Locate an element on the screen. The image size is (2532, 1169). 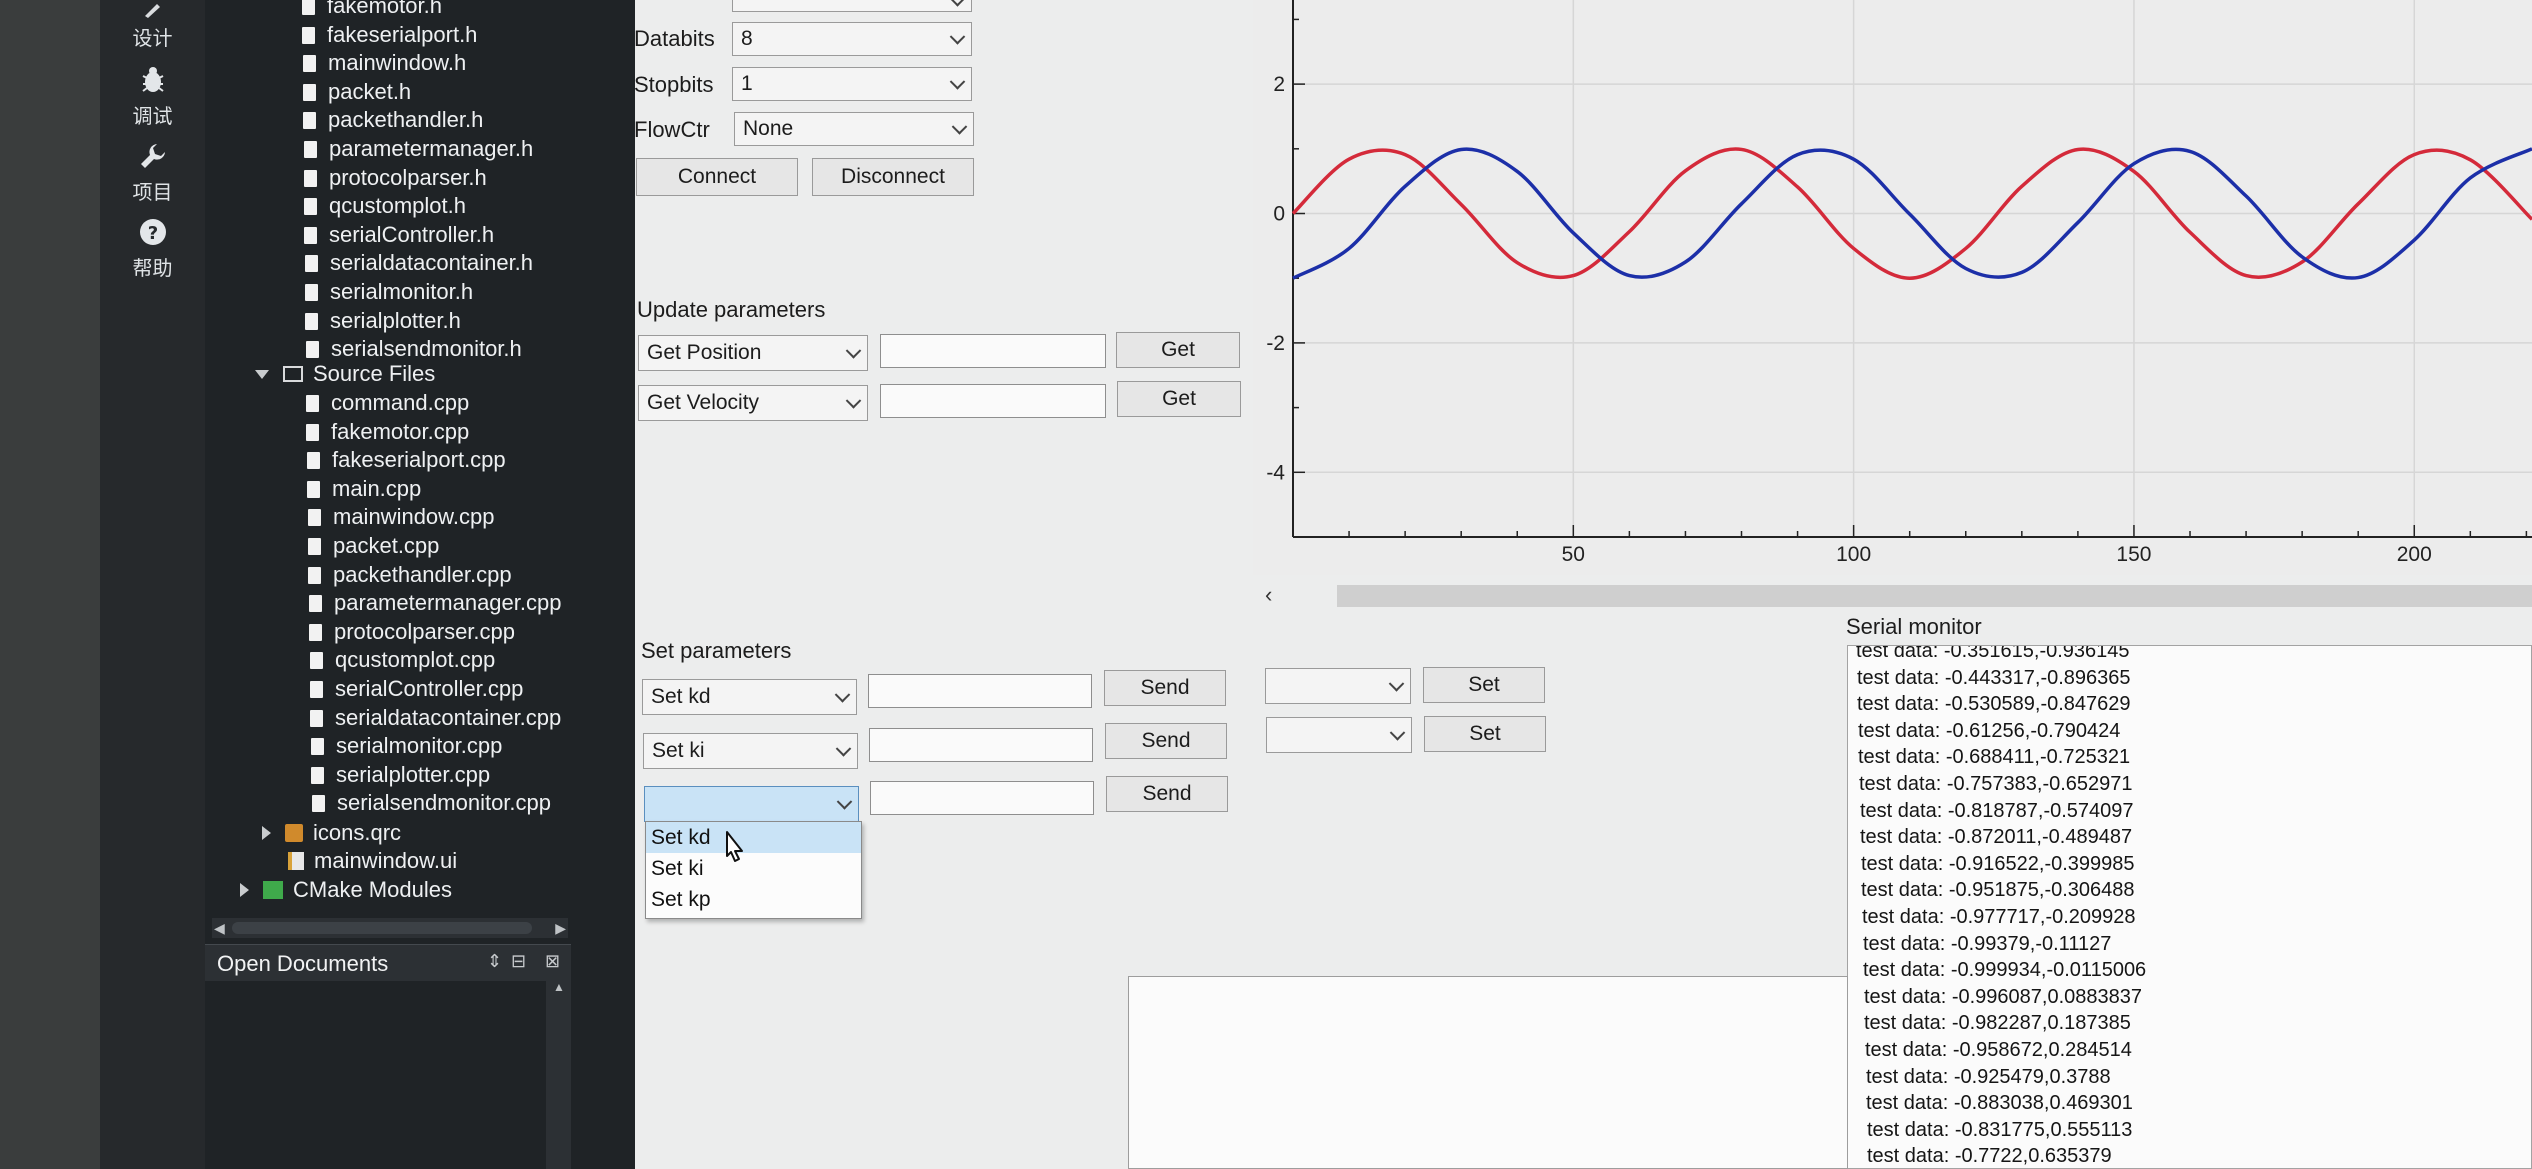
open-documents-scrollbar: ▲ is located at coordinates (558, 1074).